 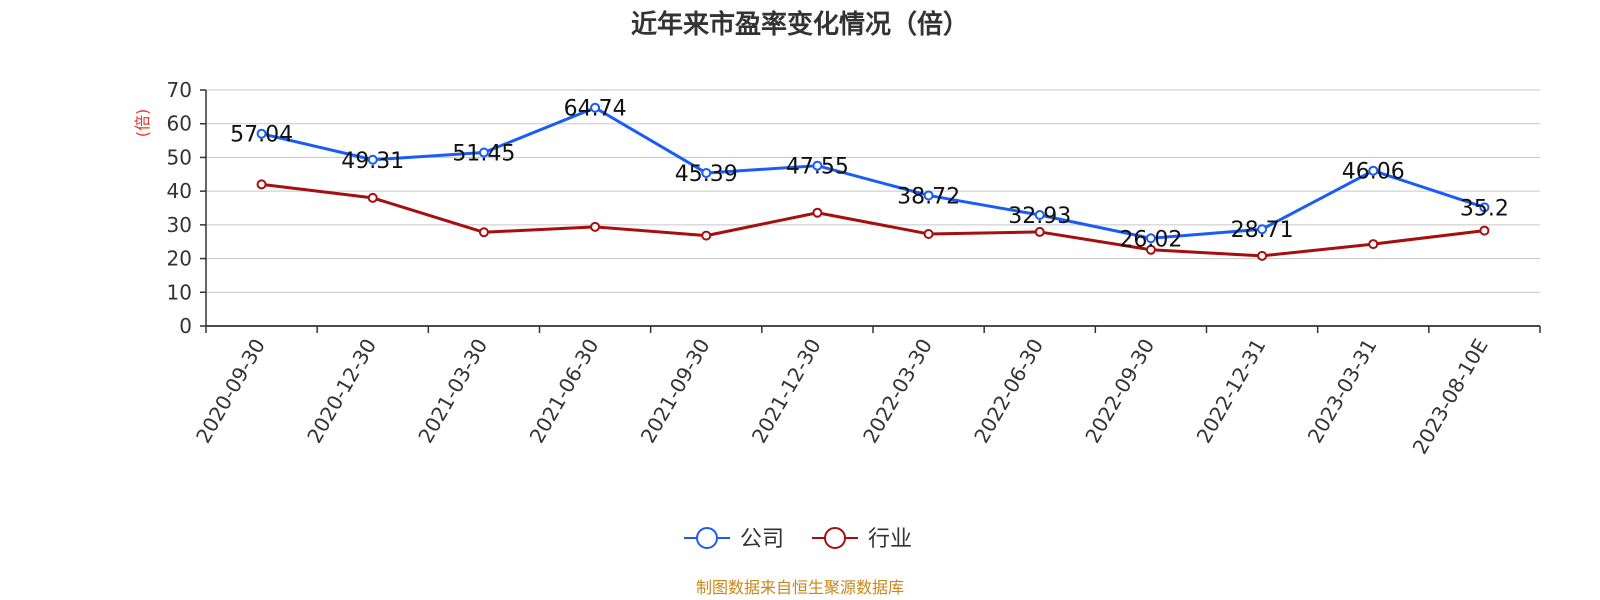 I want to click on x-tick-label: 2022-06-30, so click(x=1008, y=391).